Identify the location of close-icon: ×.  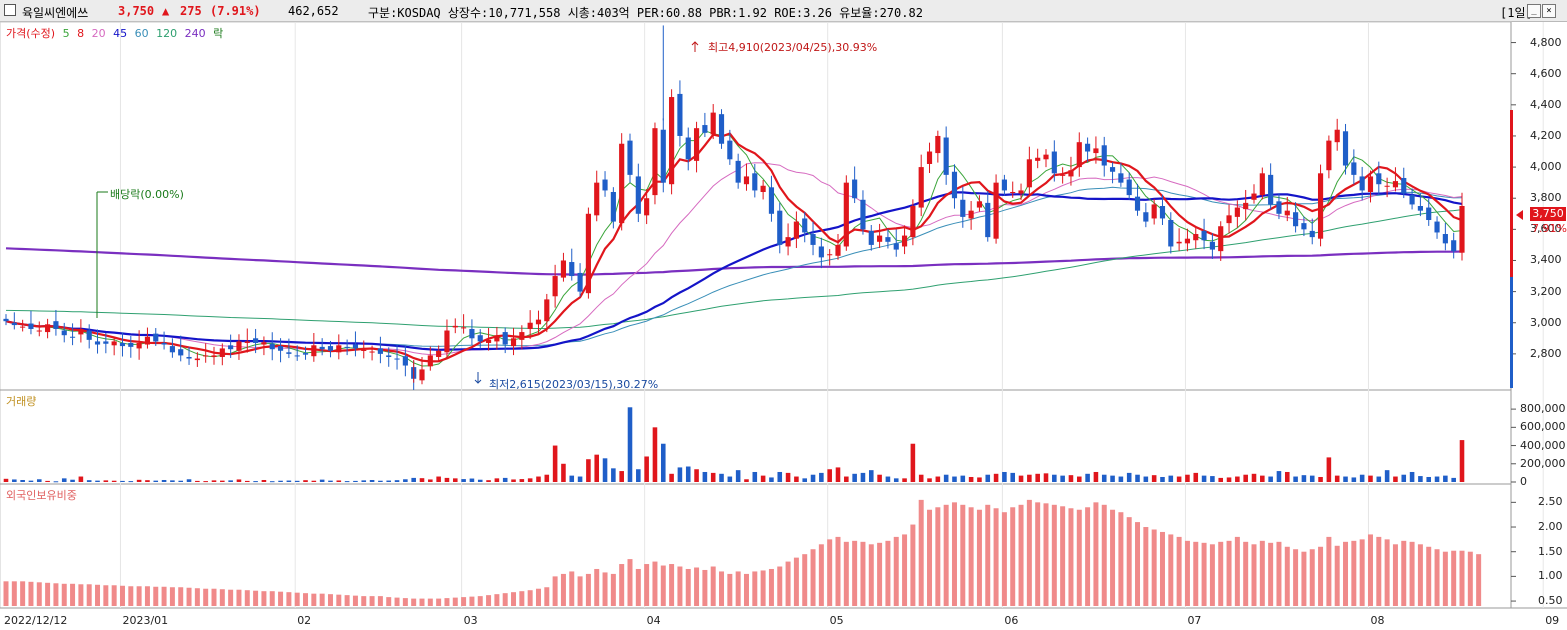
(1549, 11).